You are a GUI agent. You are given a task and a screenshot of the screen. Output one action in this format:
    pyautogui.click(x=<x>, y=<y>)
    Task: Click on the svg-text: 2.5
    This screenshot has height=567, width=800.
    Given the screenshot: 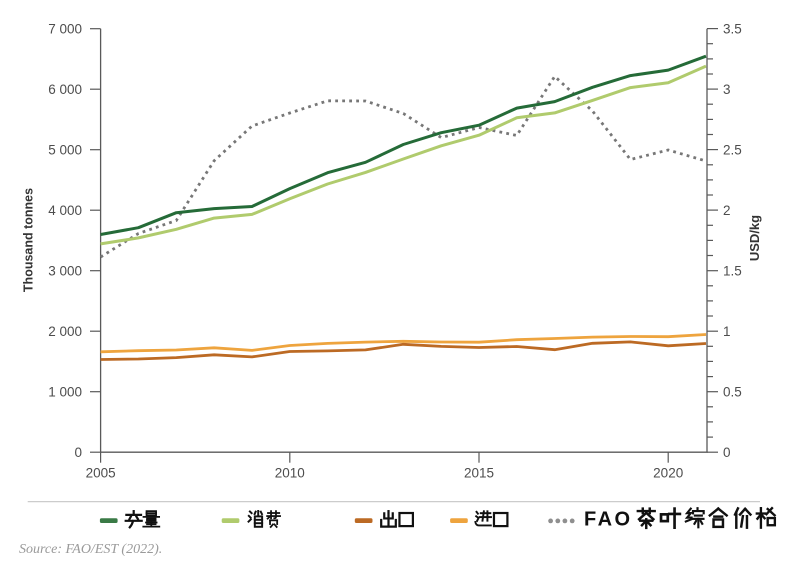 What is the action you would take?
    pyautogui.click(x=732, y=149)
    